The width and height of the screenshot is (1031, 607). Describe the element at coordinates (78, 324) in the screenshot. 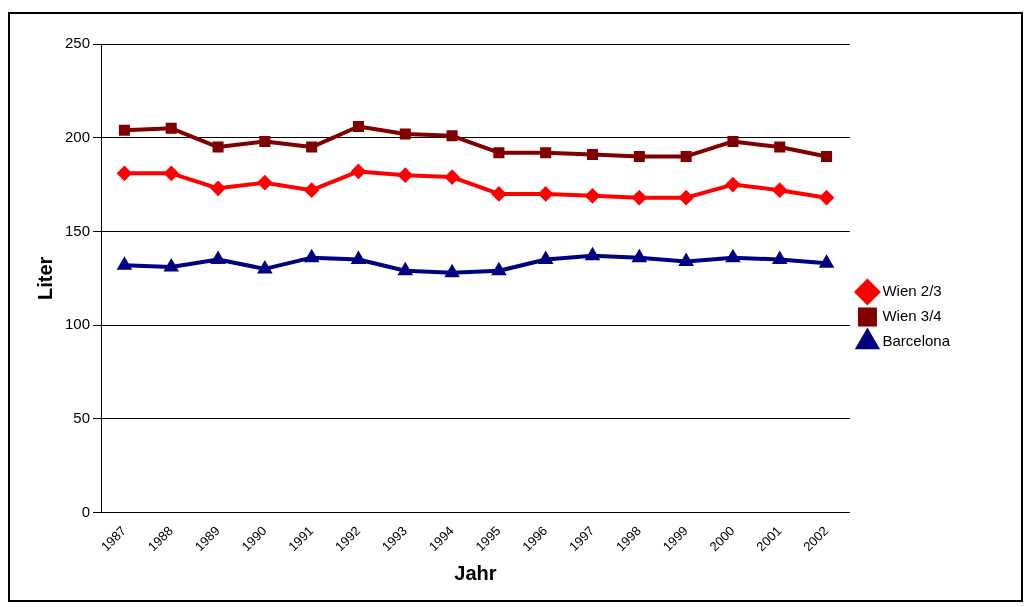

I see `y-tick-label: 100` at that location.